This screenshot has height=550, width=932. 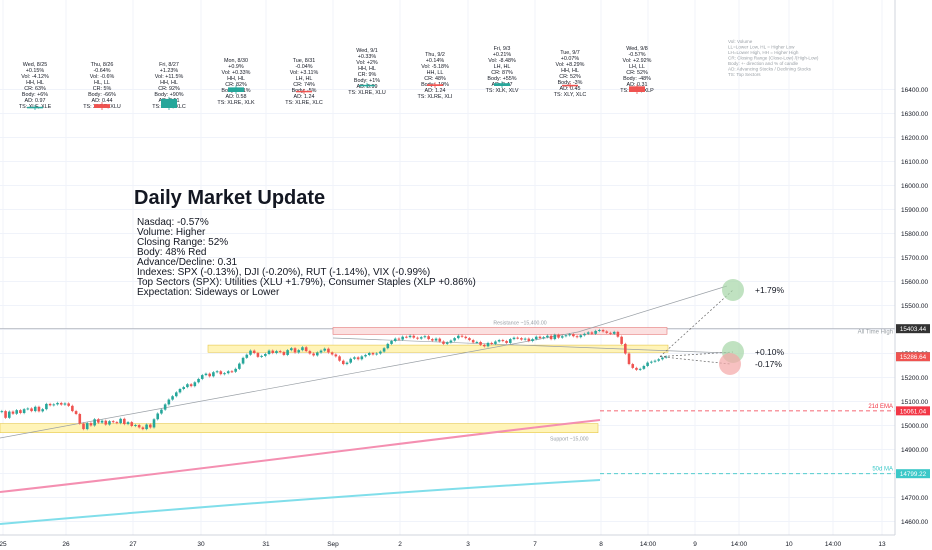 What do you see at coordinates (914, 210) in the screenshot?
I see `y-tick-label: 15900.00` at bounding box center [914, 210].